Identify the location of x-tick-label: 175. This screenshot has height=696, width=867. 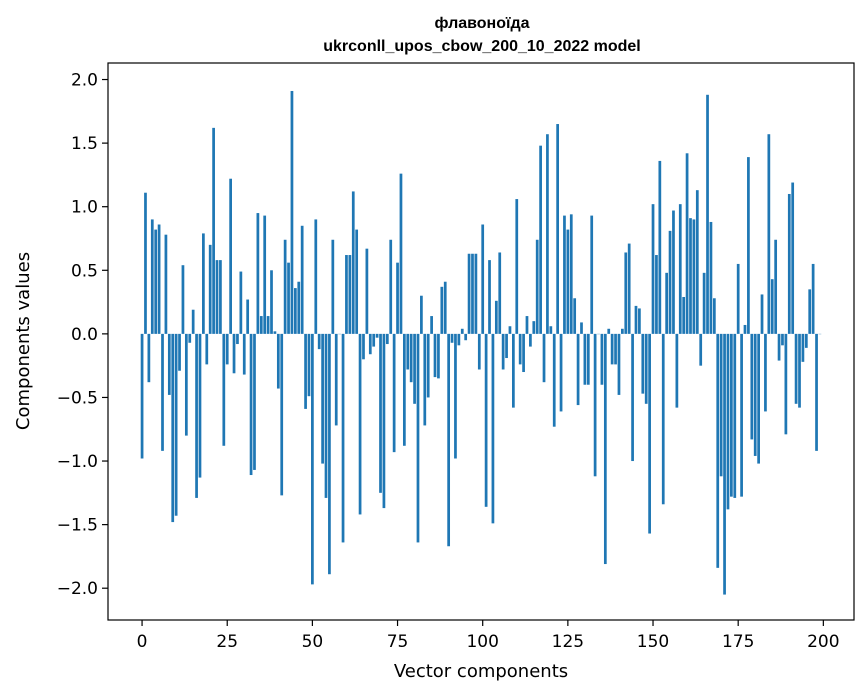
(738, 642).